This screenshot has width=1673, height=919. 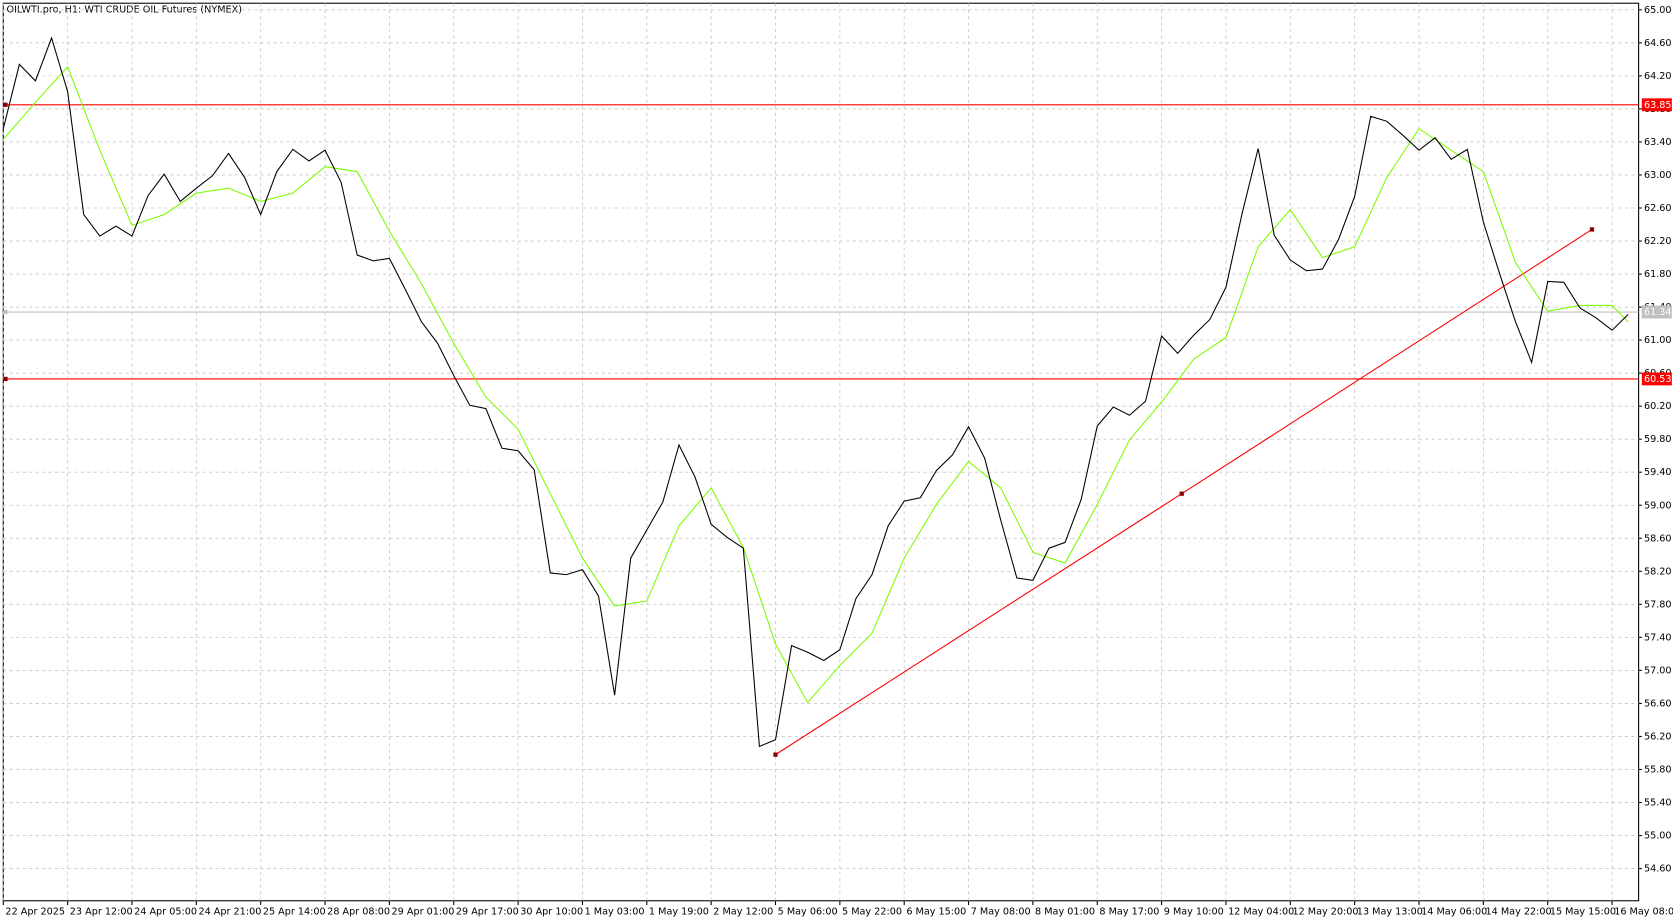 I want to click on y-tick-label: 57.00, so click(x=1658, y=670).